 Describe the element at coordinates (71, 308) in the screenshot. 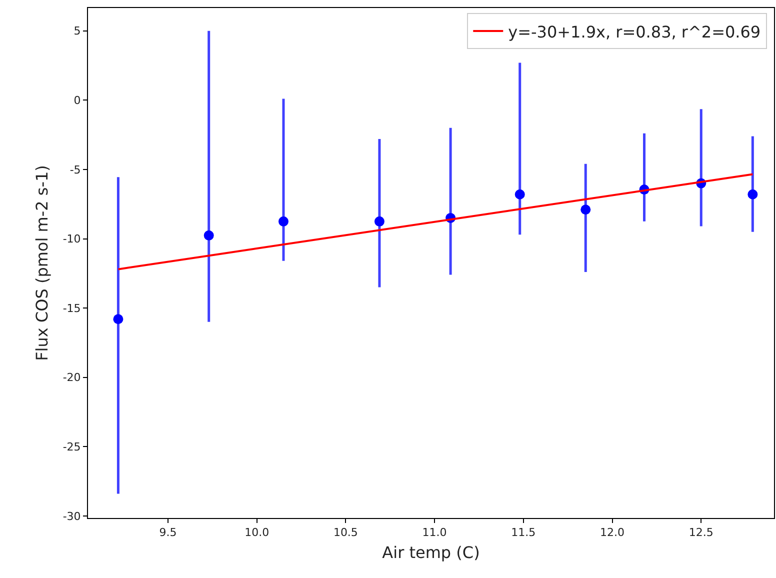

I see `y-tick-label: -15` at that location.